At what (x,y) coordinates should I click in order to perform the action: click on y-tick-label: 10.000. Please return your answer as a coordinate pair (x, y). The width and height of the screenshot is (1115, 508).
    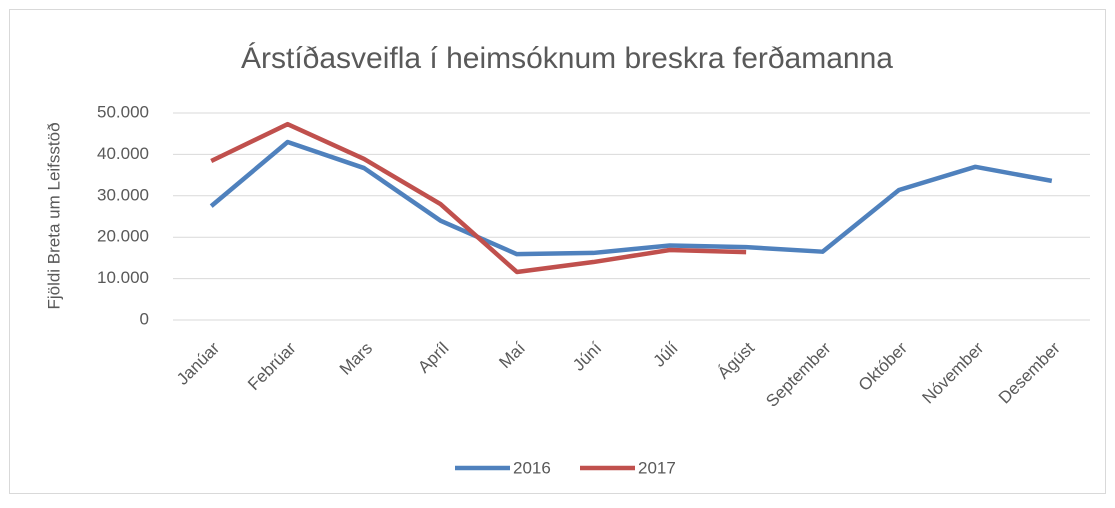
    Looking at the image, I should click on (123, 277).